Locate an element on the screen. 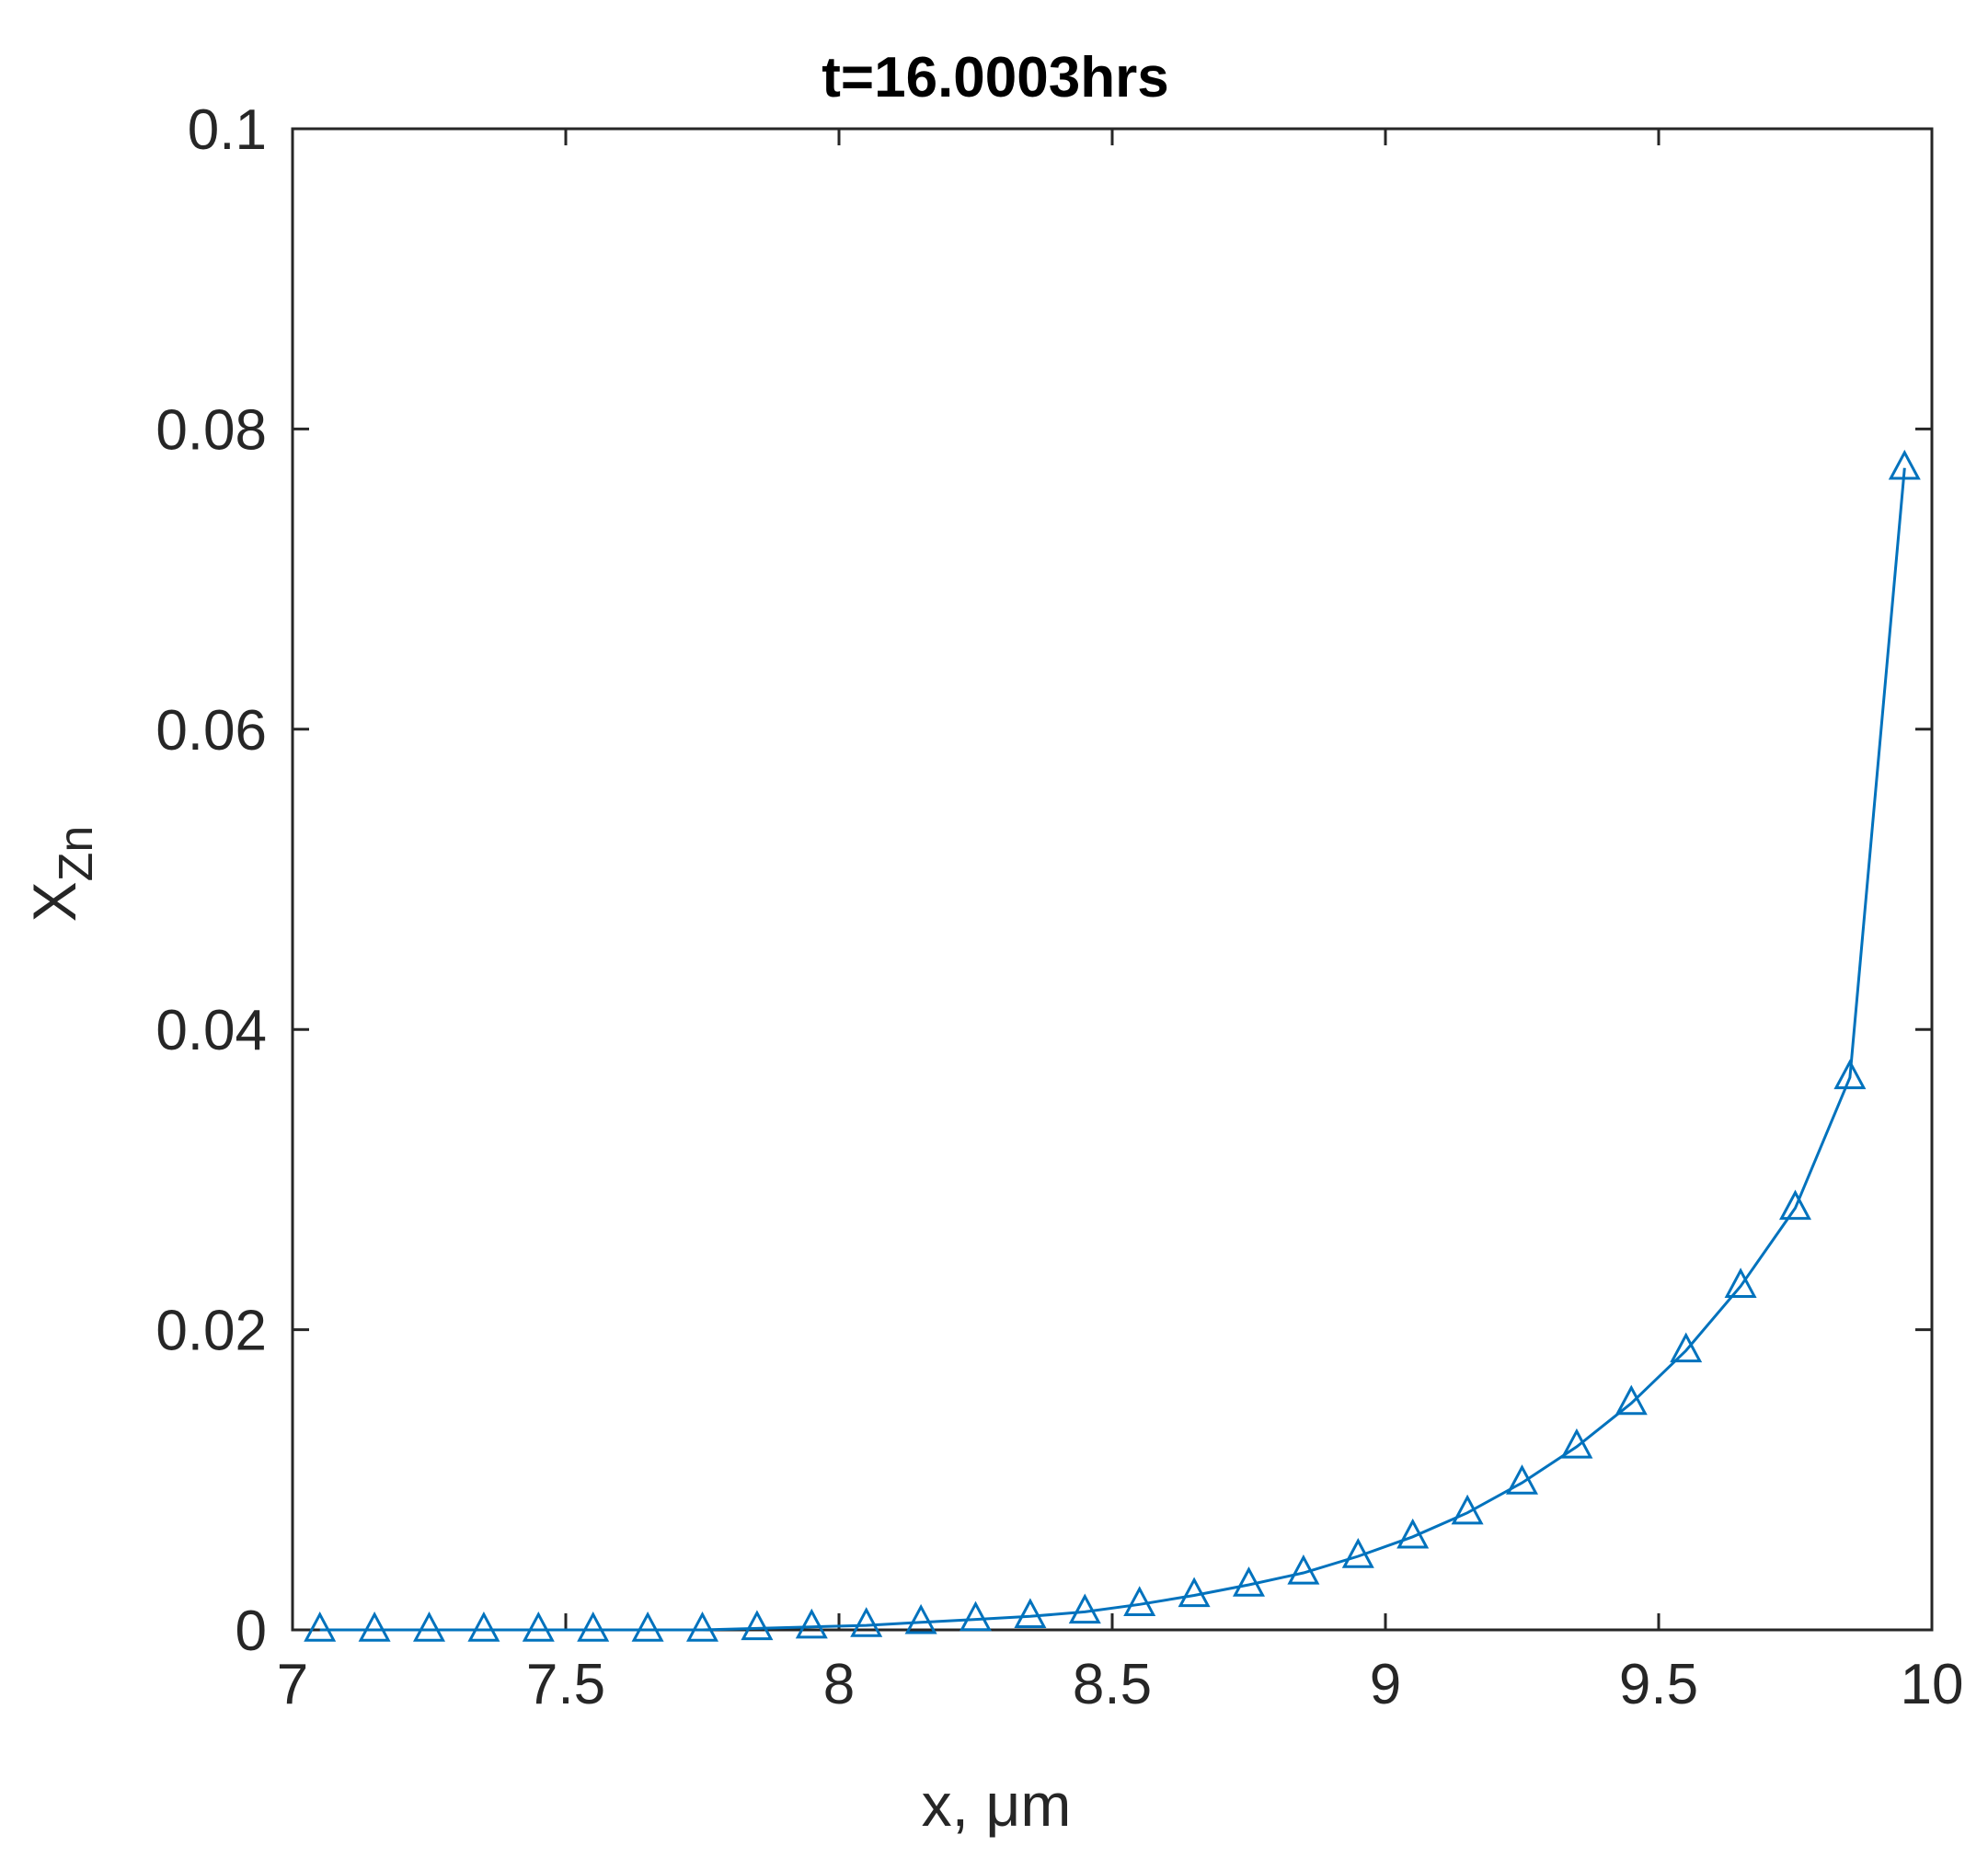  x-axis-title: x, μm is located at coordinates (997, 1805).